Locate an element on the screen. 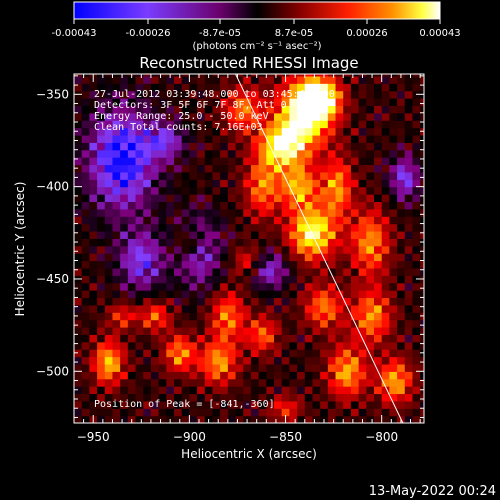 Image resolution: width=500 pixels, height=500 pixels. y-axis-label: Heliocentric Y (arcsec) is located at coordinates (20, 249).